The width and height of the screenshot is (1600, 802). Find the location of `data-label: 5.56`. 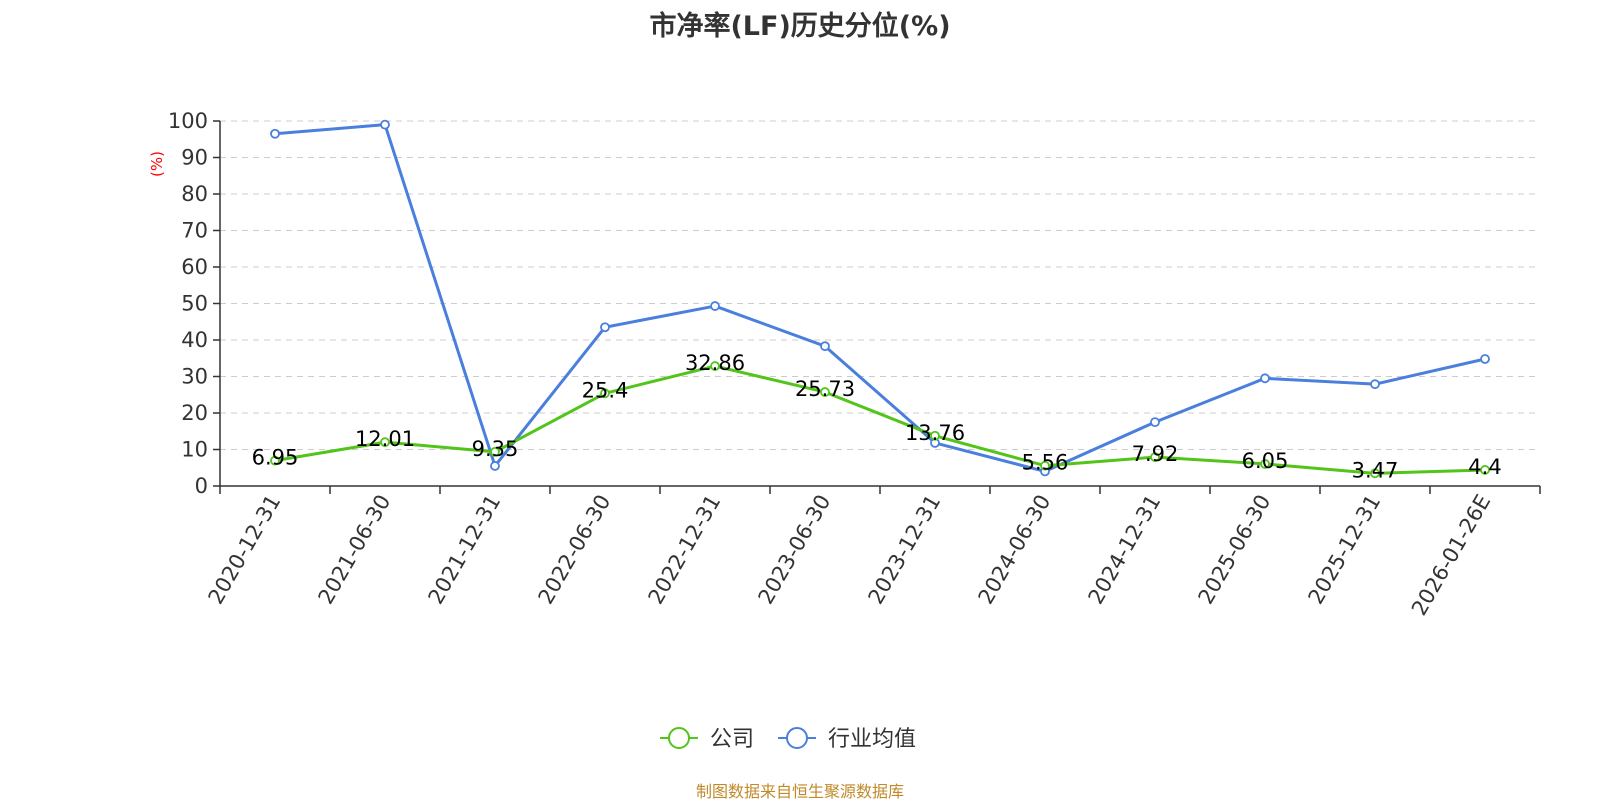

data-label: 5.56 is located at coordinates (1045, 463).